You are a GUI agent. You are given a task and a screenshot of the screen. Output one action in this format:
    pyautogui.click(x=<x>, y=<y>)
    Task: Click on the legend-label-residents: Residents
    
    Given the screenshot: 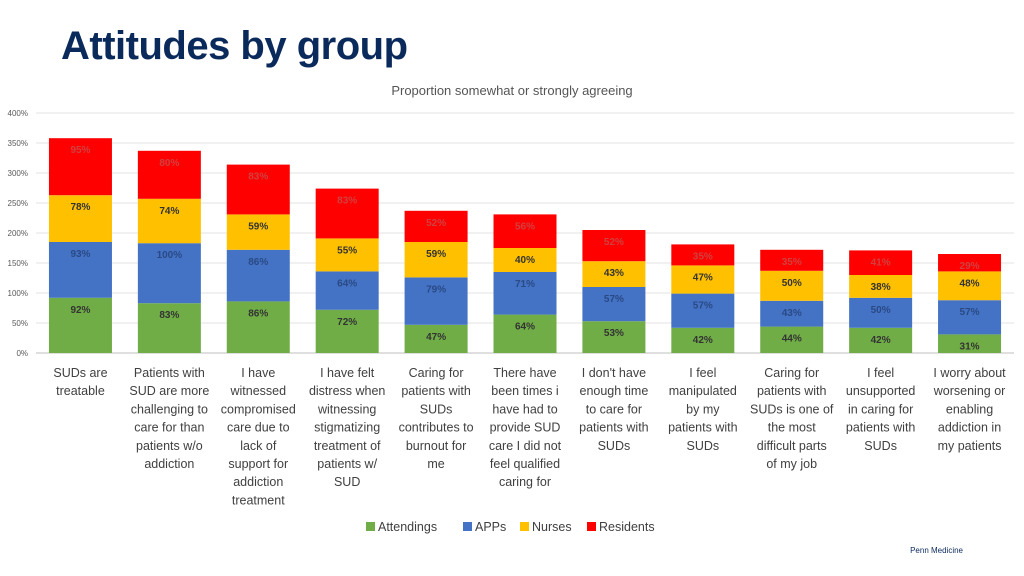 What is the action you would take?
    pyautogui.click(x=627, y=527)
    